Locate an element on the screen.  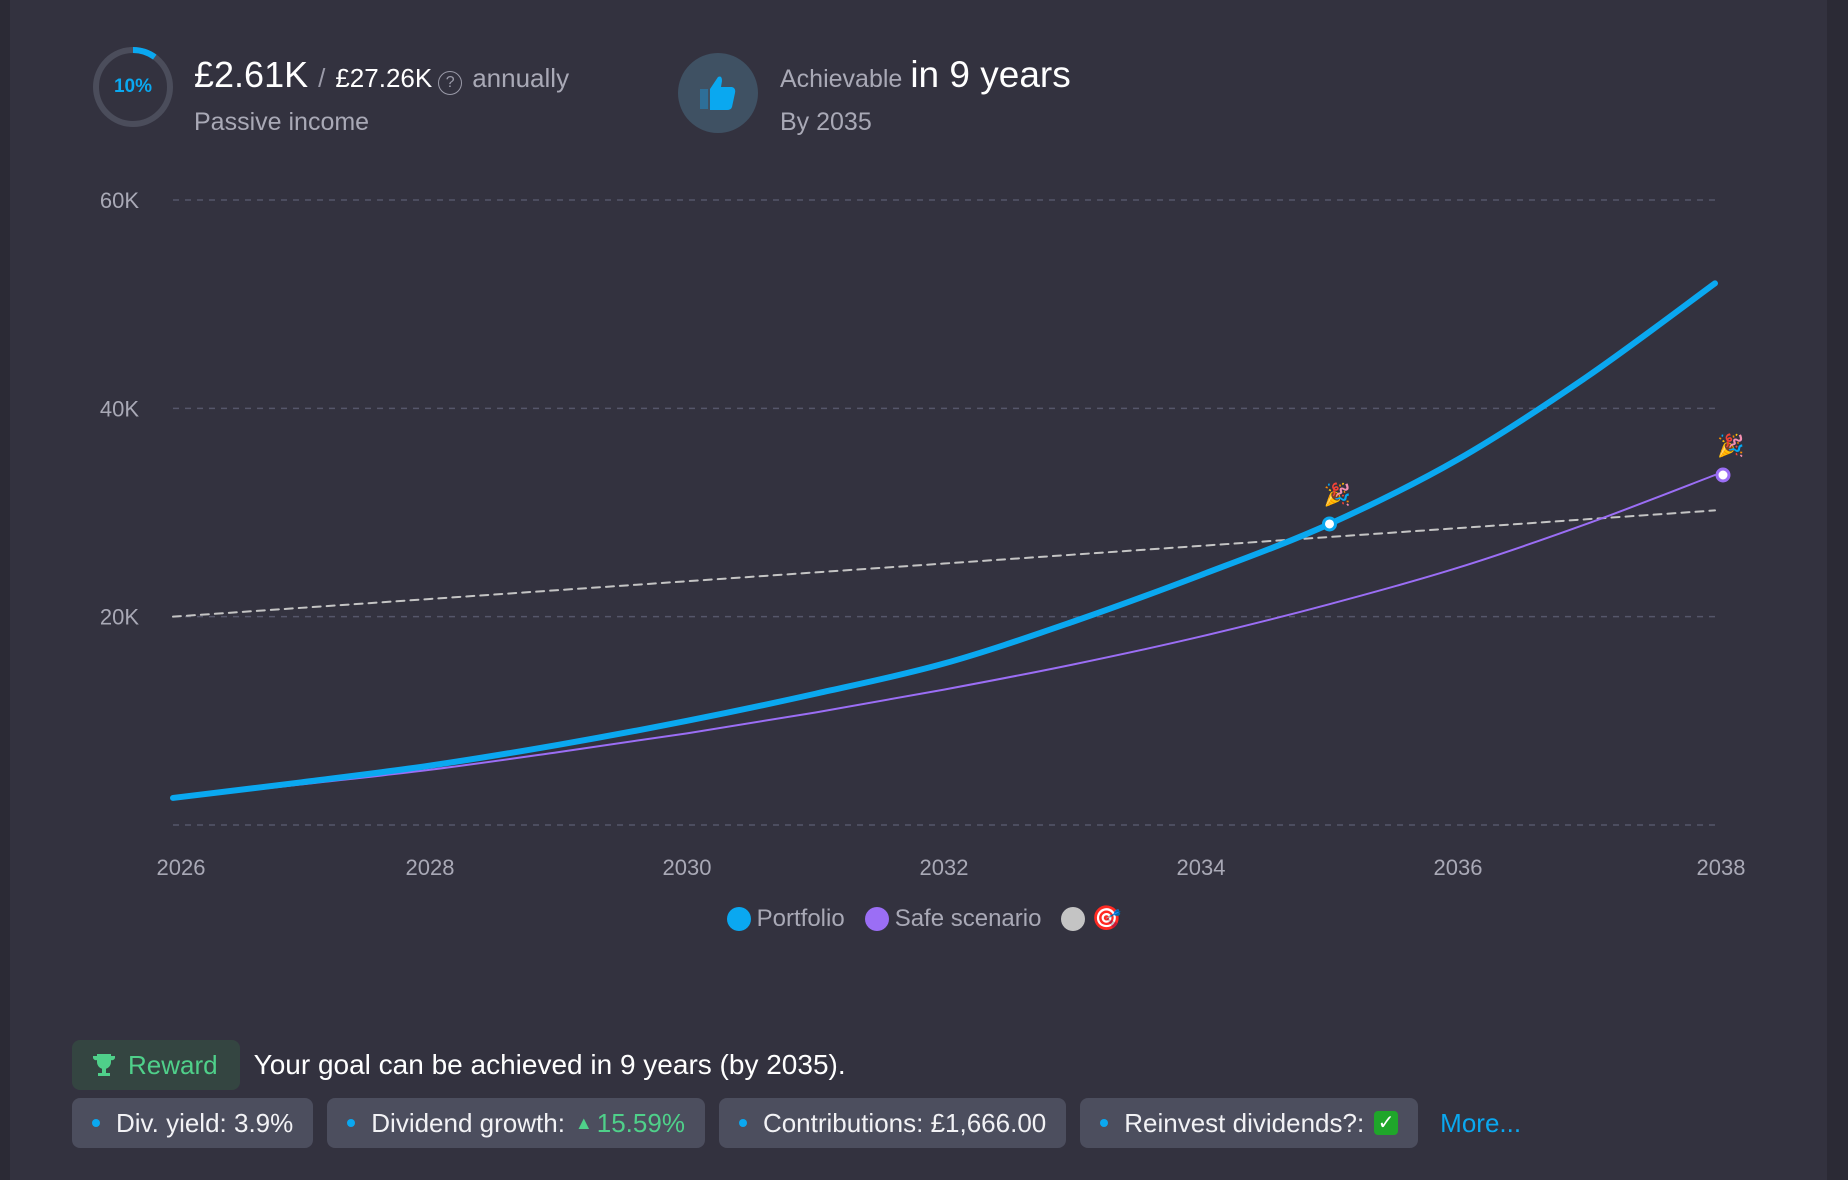
chip-dividend-growth: Dividend growth: ▲ 15.59% is located at coordinates (516, 1123).